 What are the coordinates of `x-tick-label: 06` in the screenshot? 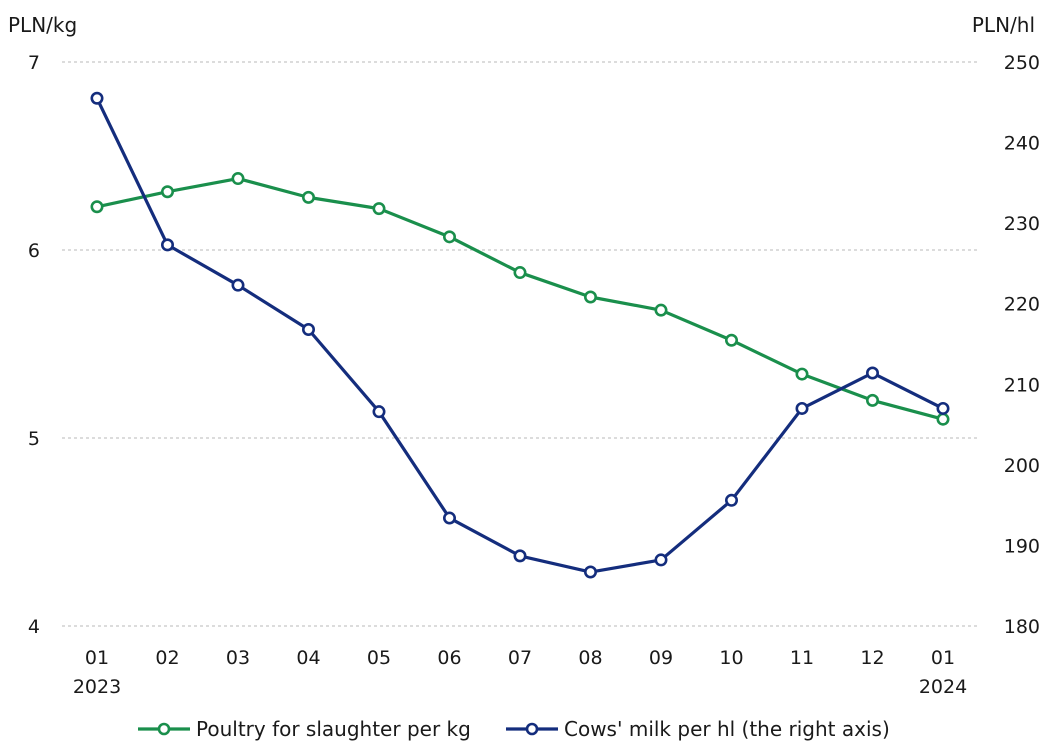 It's located at (449, 658).